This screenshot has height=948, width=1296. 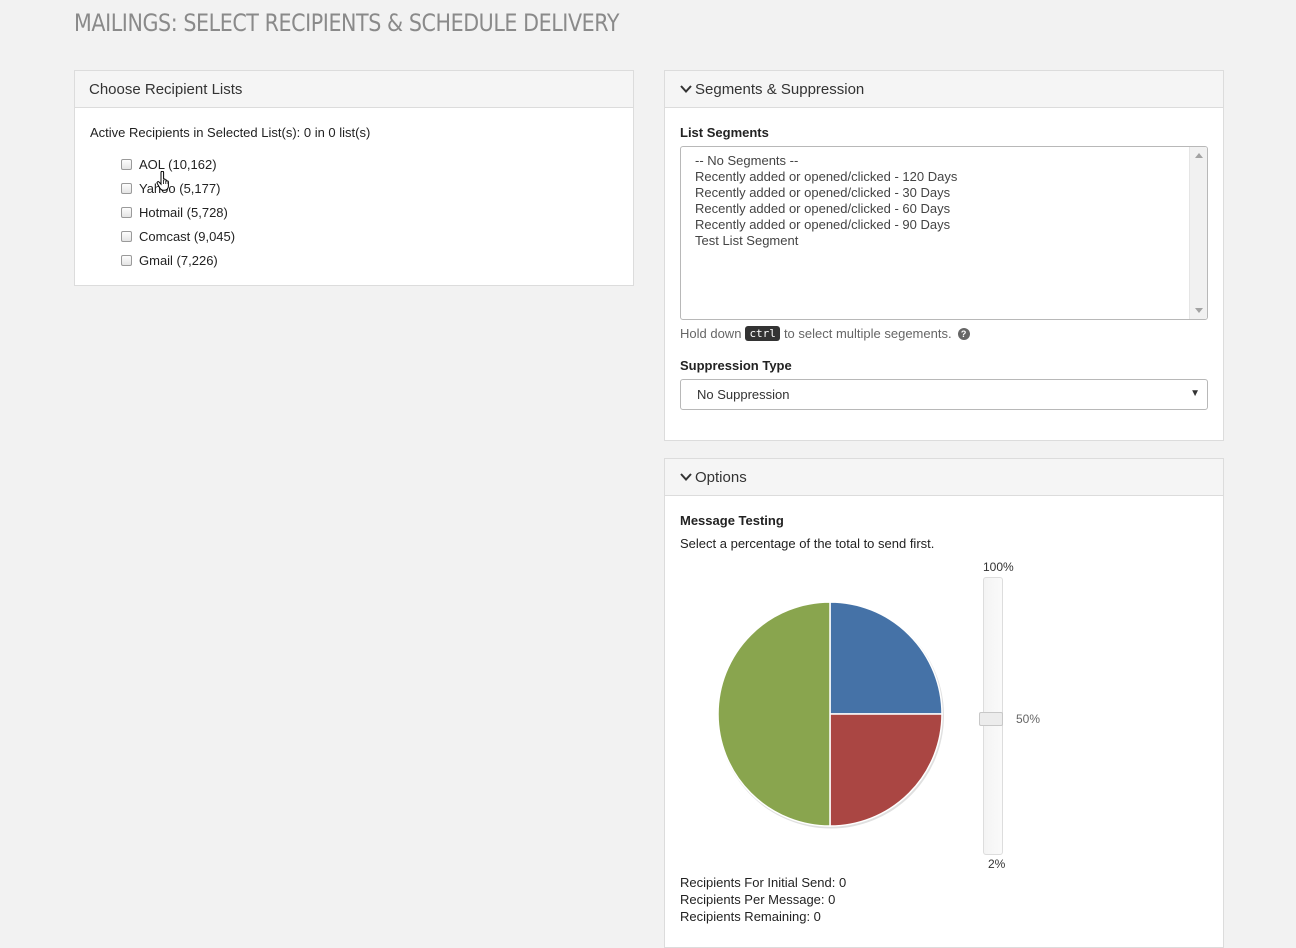 I want to click on suppression-type-value: No Suppression, so click(x=743, y=394).